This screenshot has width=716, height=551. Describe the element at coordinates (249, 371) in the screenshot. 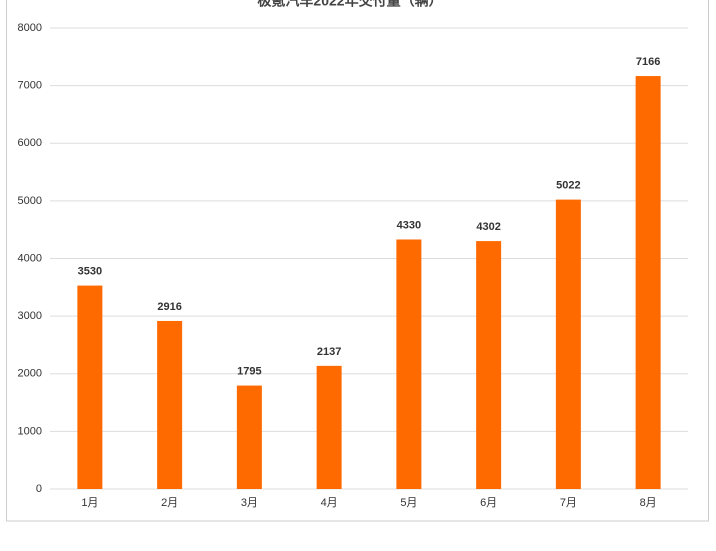

I see `data-label: 1795` at that location.